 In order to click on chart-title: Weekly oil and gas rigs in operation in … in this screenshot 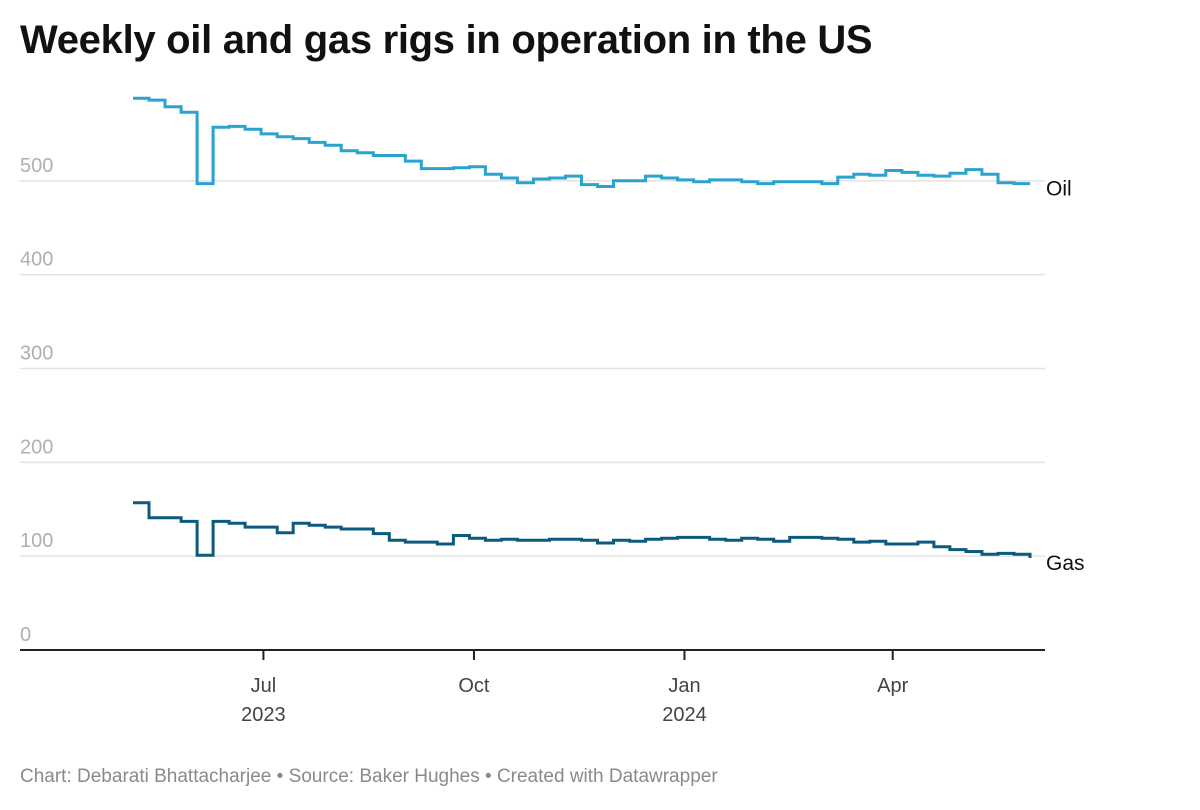, I will do `click(446, 40)`.